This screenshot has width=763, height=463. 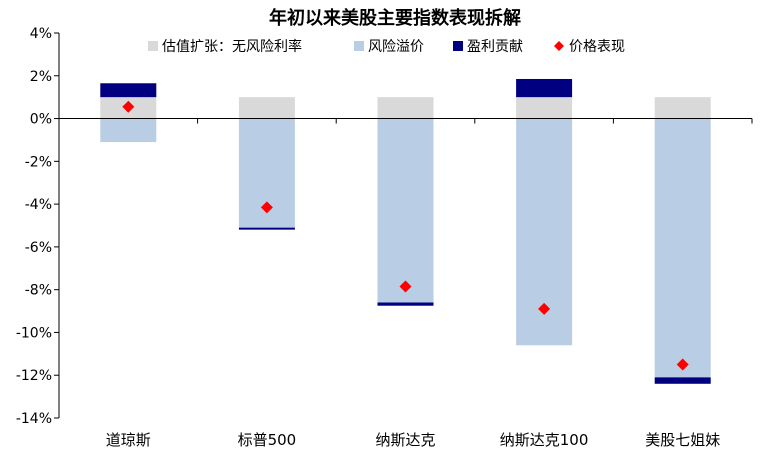 What do you see at coordinates (495, 47) in the screenshot?
I see `legend-label-2: 盈利贡献` at bounding box center [495, 47].